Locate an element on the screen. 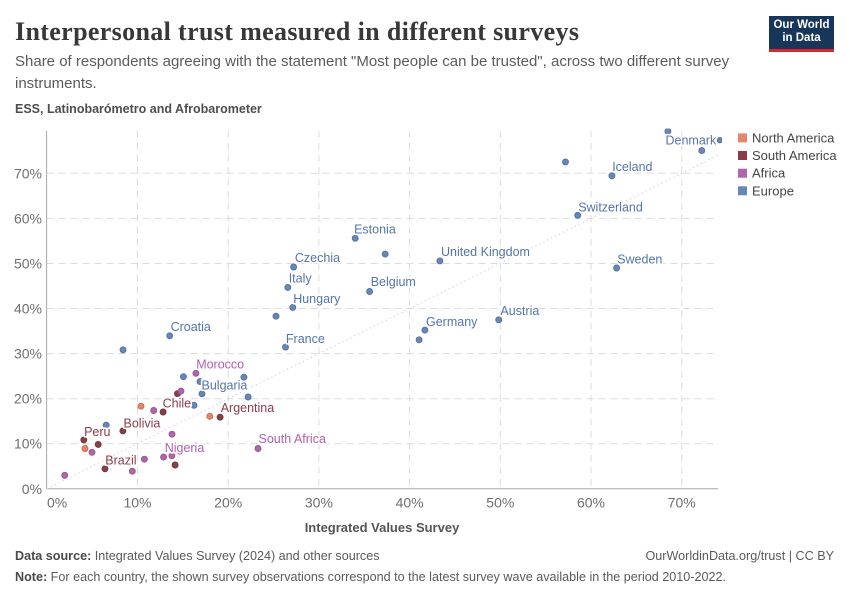  svg-text: Czechia is located at coordinates (317, 258).